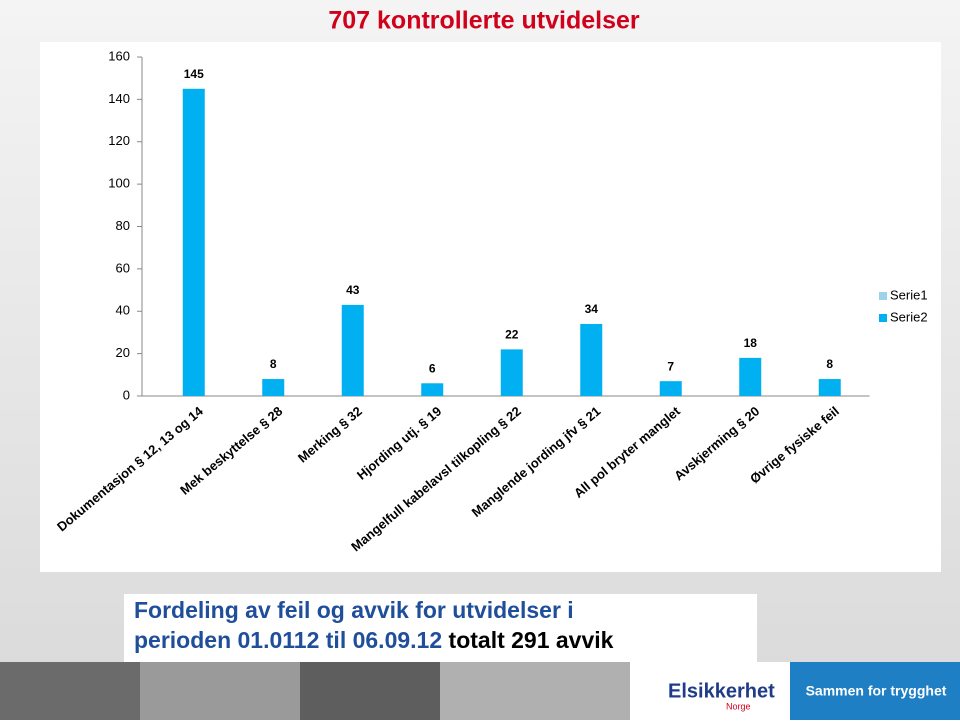  I want to click on legend-label: Serie2, so click(909, 316).